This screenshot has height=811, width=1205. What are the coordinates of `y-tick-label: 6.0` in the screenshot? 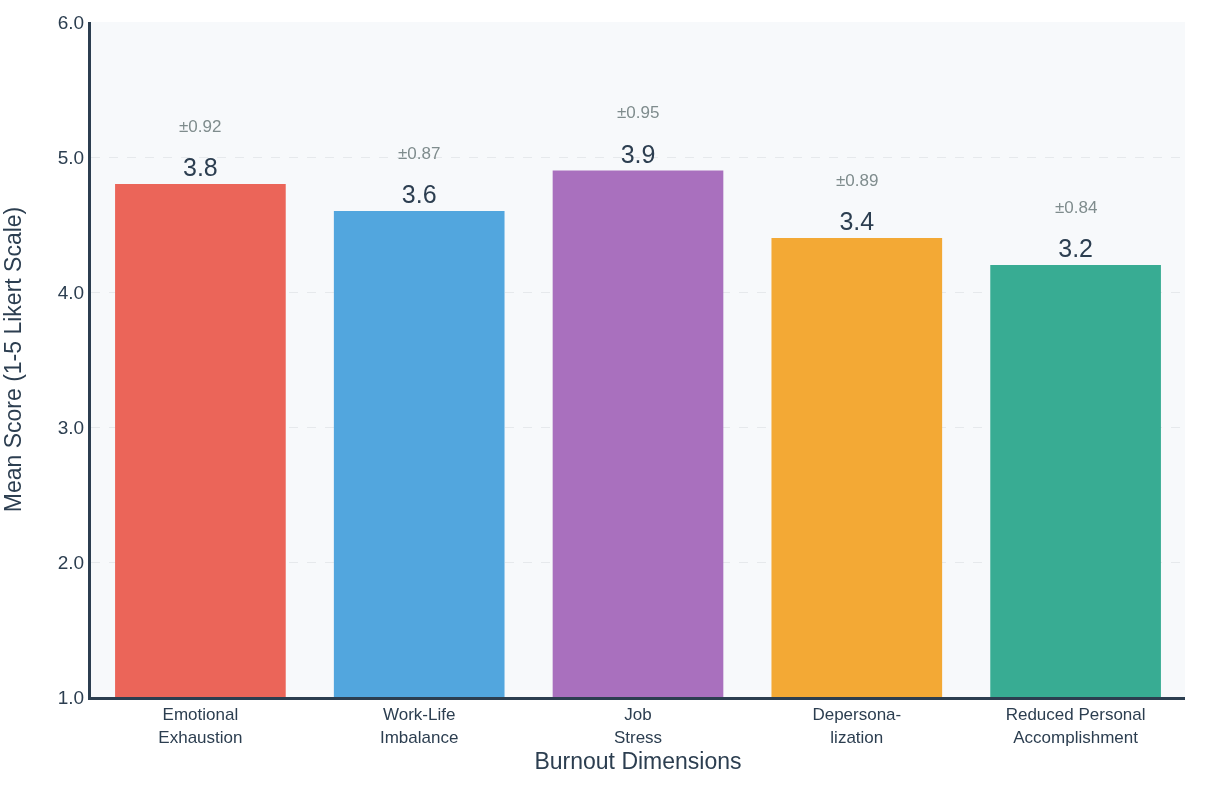 It's located at (71, 22).